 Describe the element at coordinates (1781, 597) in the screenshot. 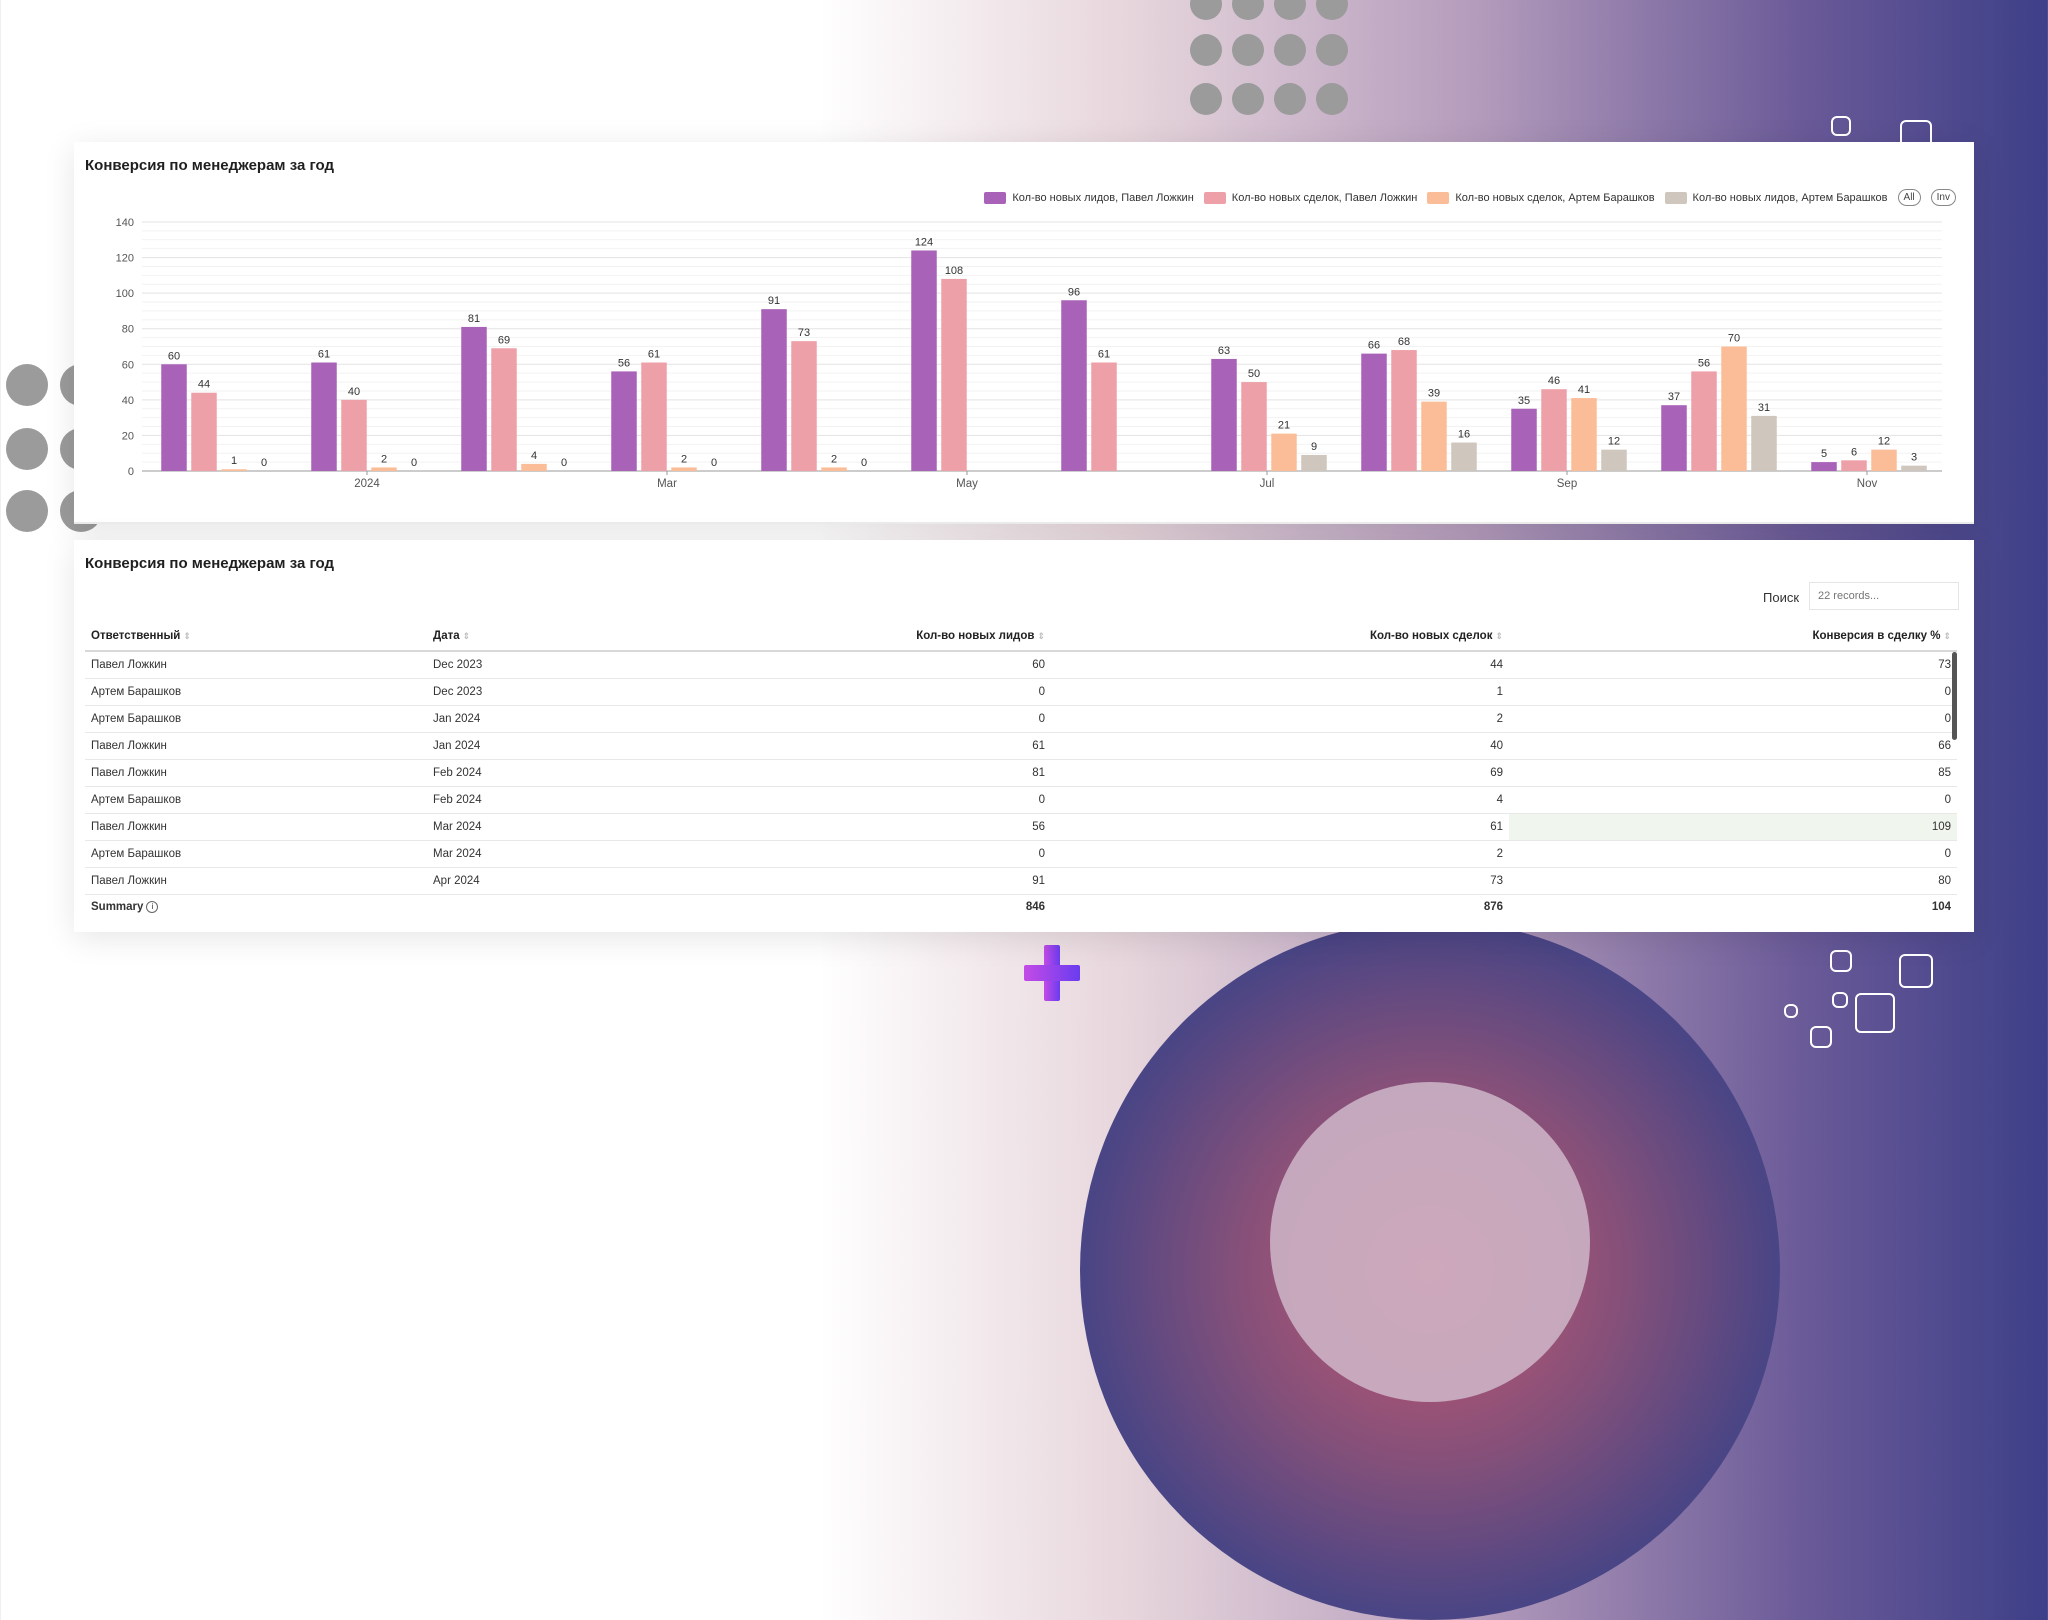

I see `search-label: Поиск` at that location.